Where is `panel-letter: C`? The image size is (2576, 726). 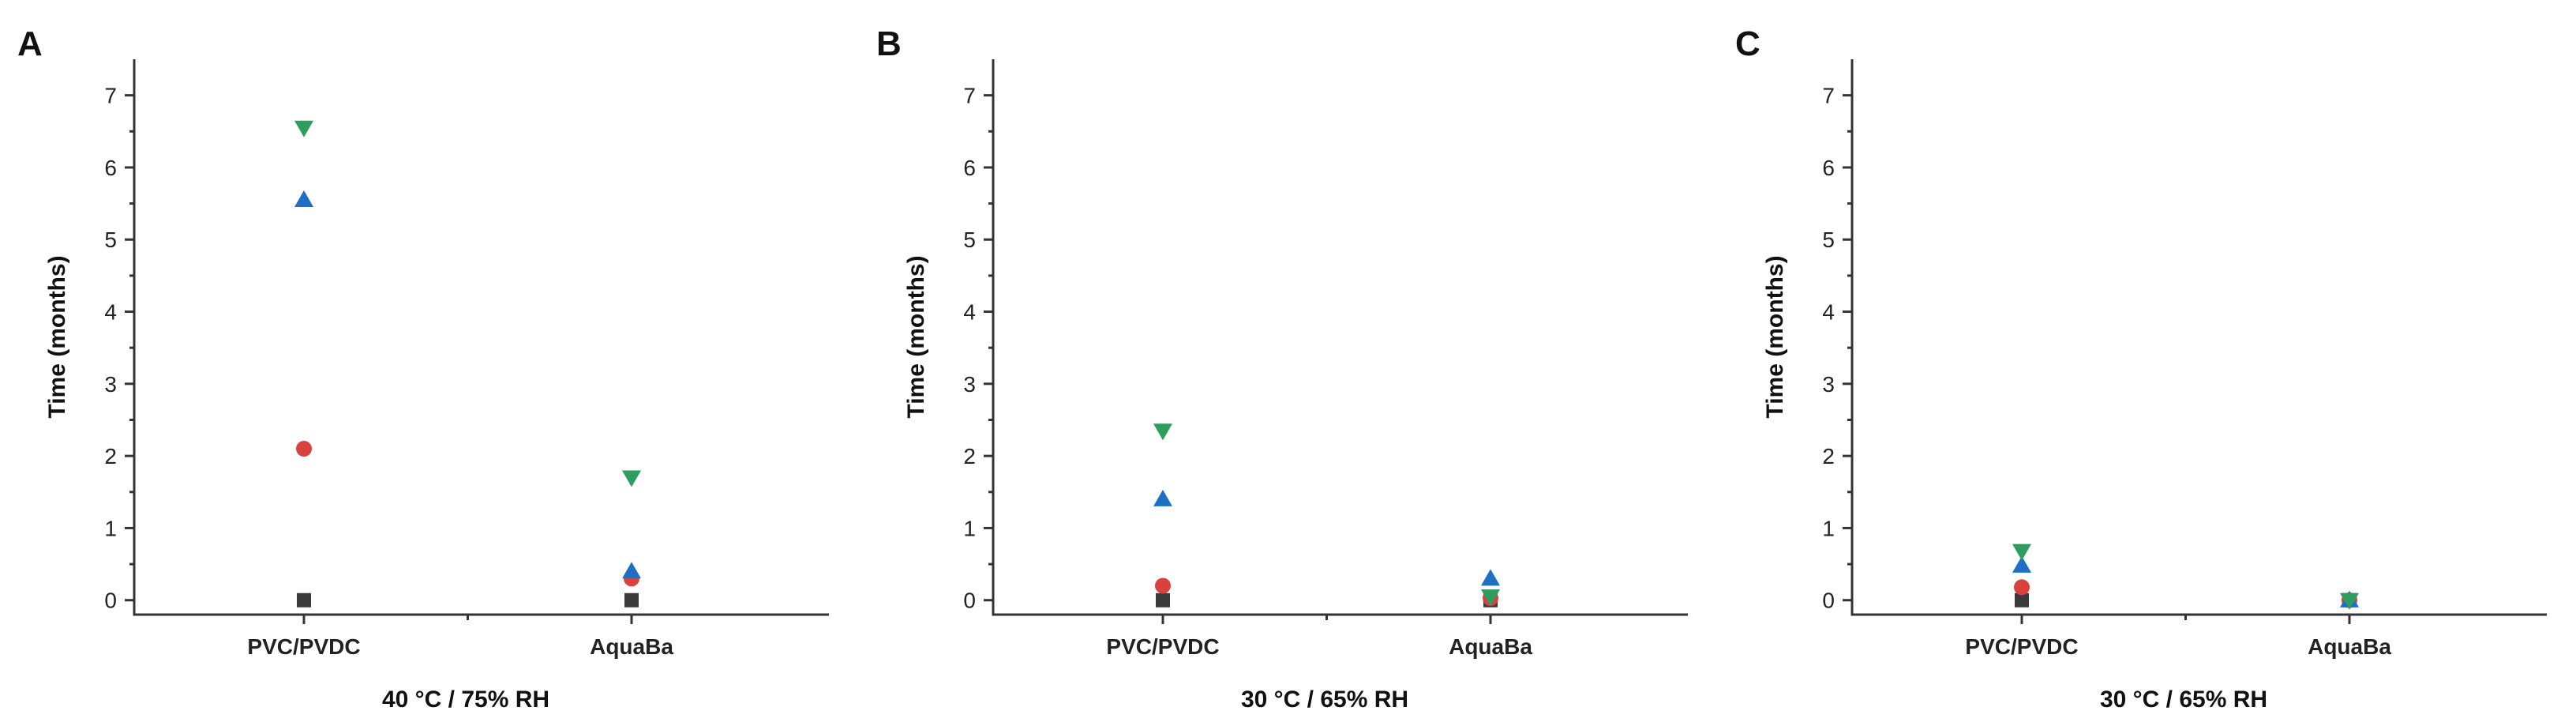 panel-letter: C is located at coordinates (1747, 43).